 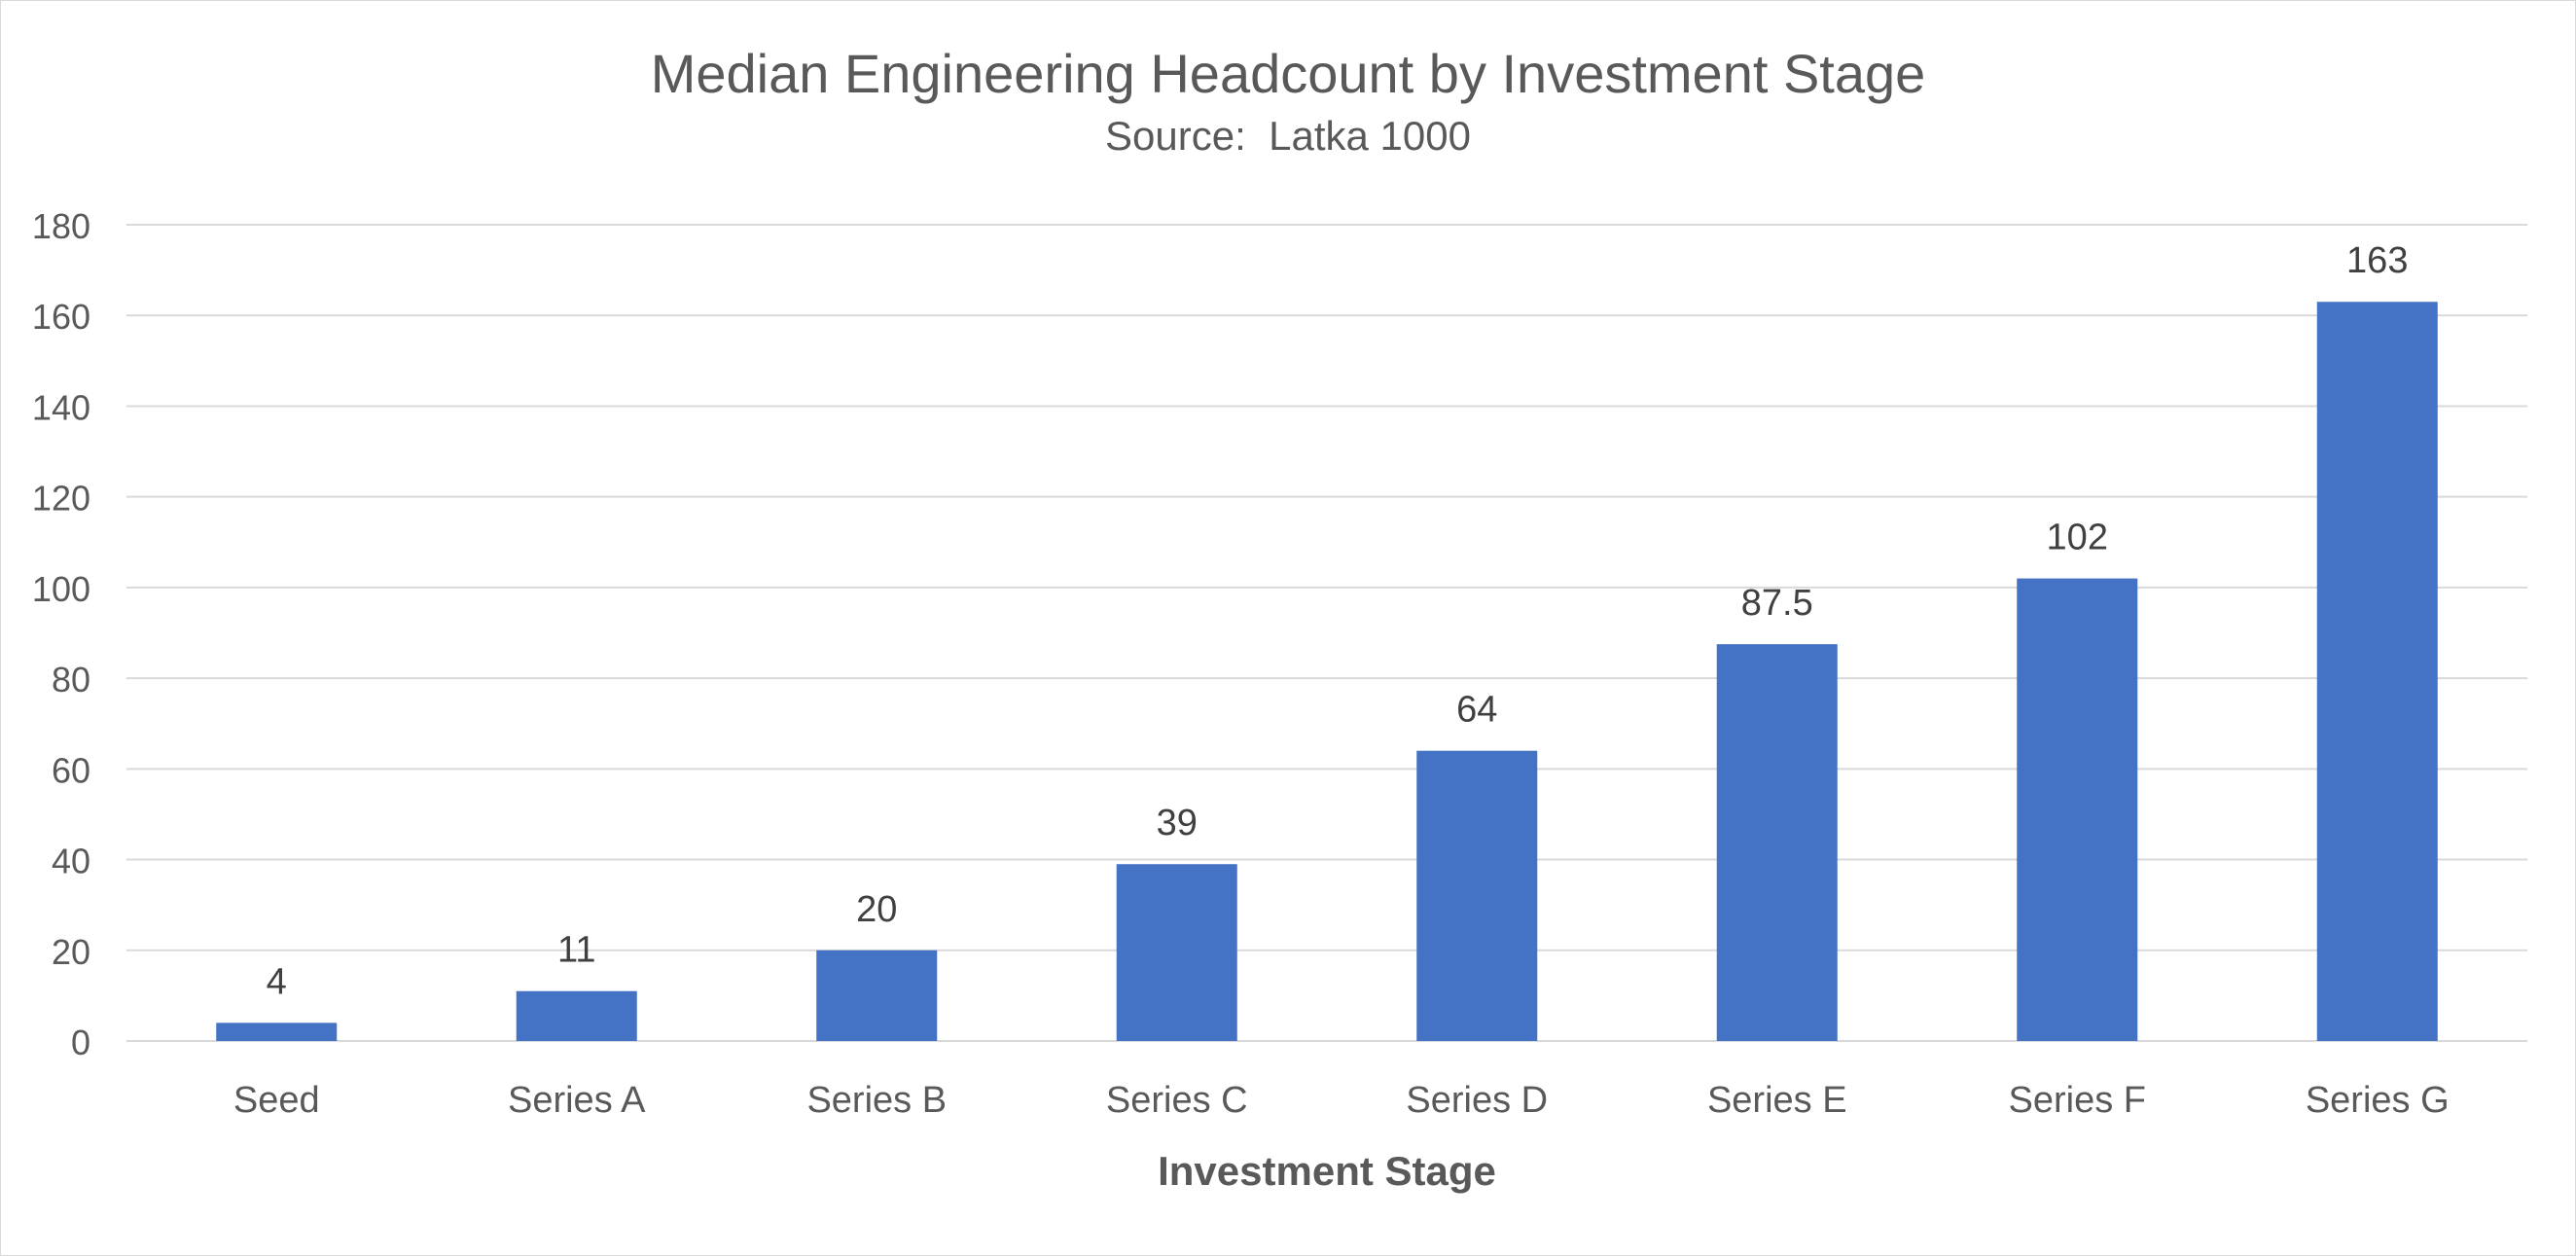 What do you see at coordinates (576, 950) in the screenshot?
I see `data-label: 11` at bounding box center [576, 950].